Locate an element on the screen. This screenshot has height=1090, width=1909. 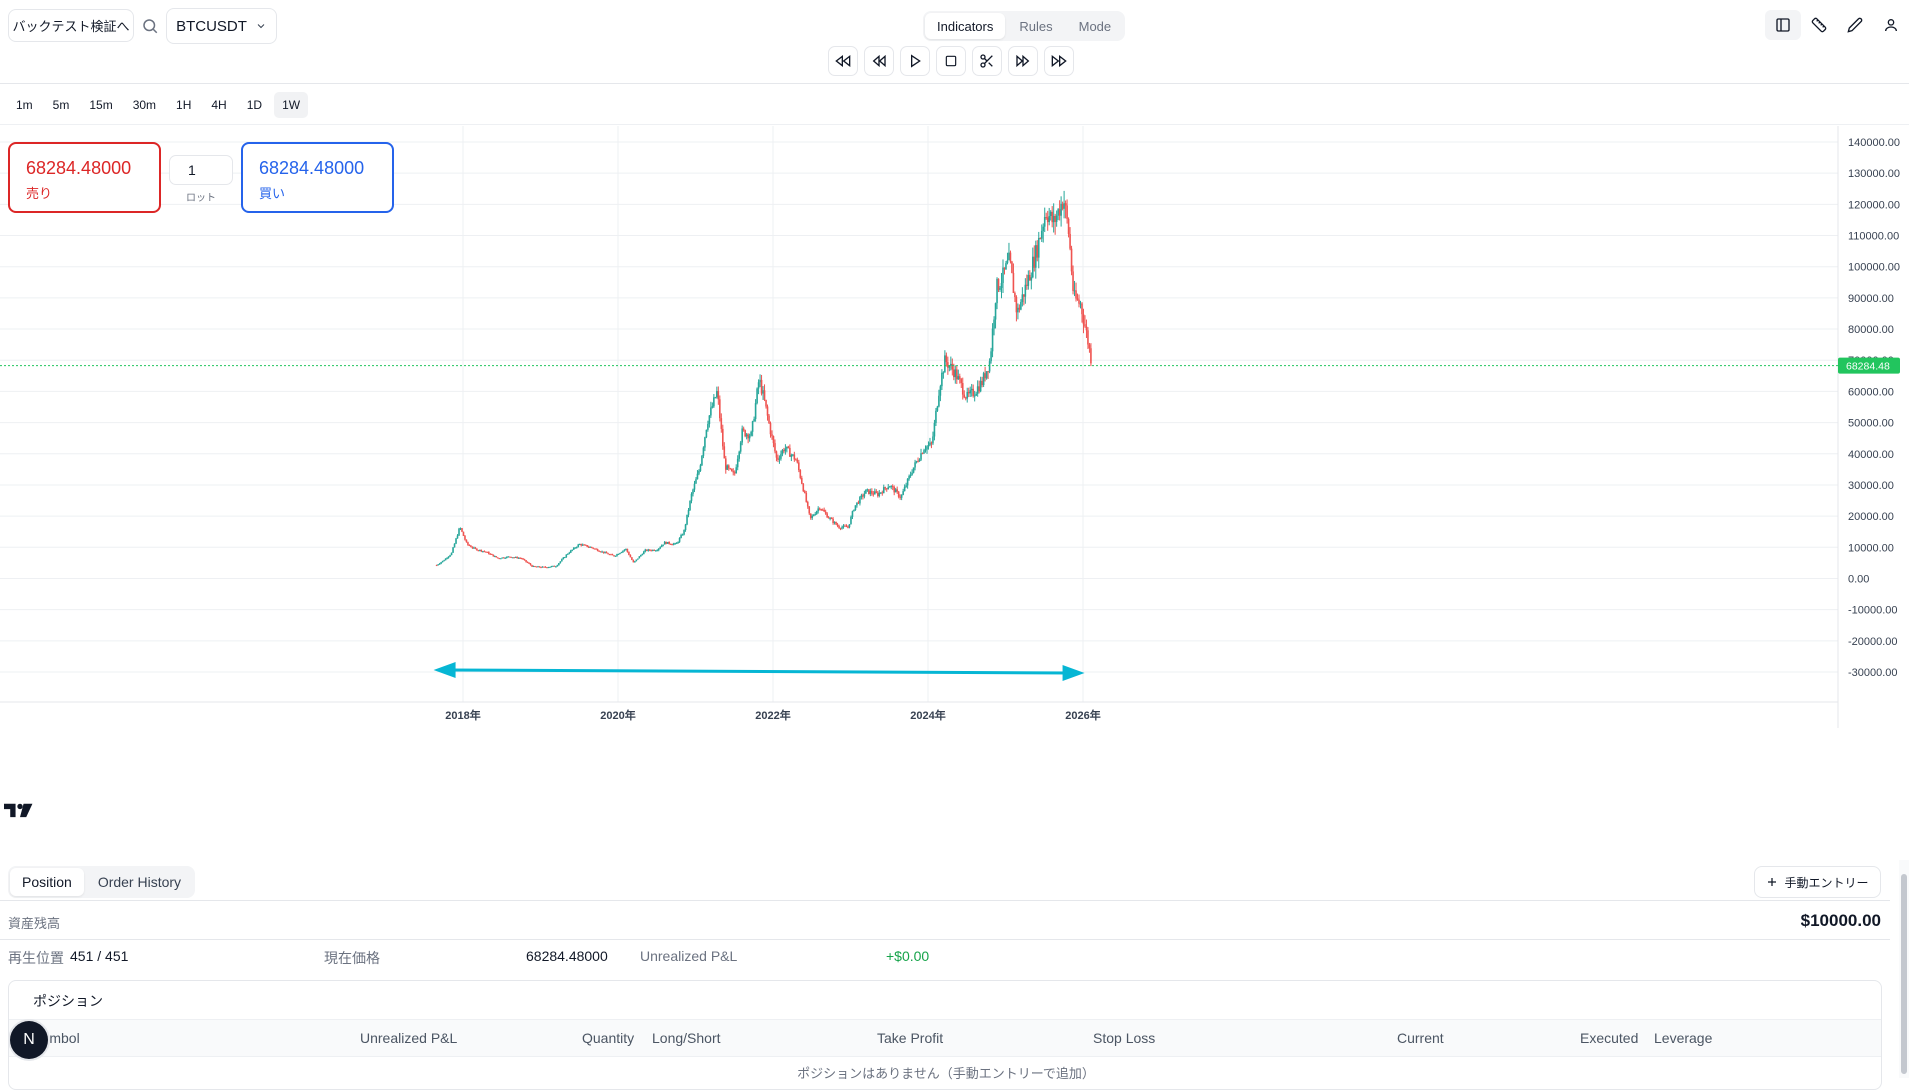
segment-rules: Rules is located at coordinates (1036, 26).